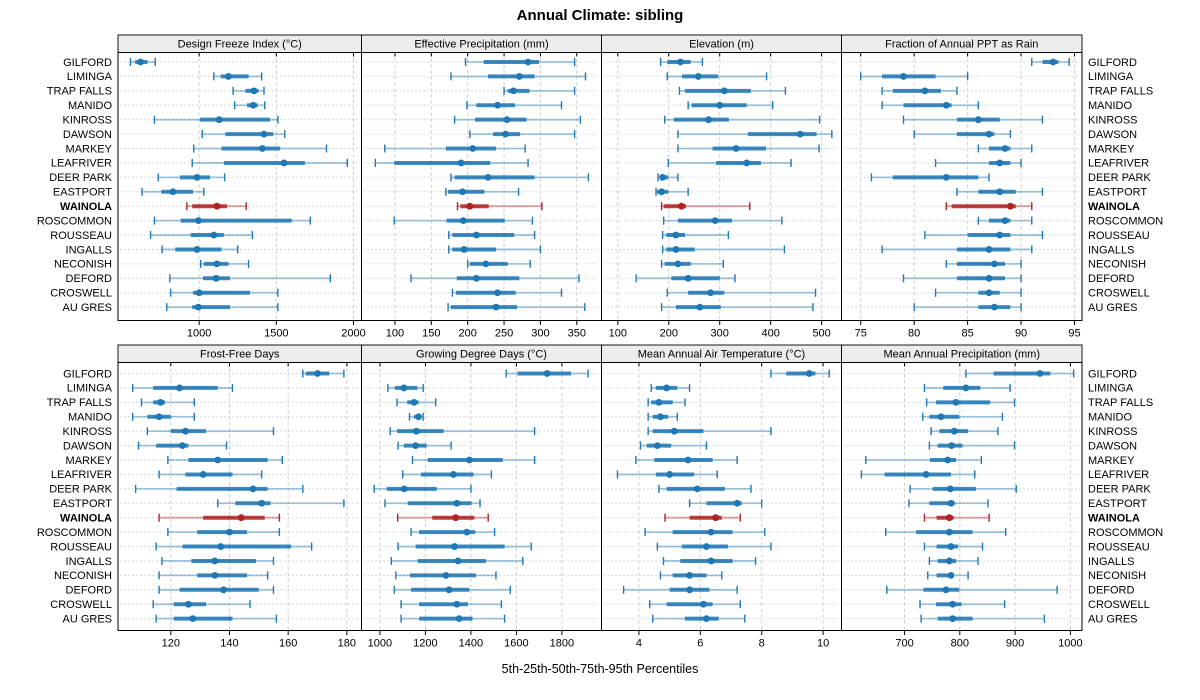  What do you see at coordinates (821, 334) in the screenshot?
I see `axis-tick-label: 500` at bounding box center [821, 334].